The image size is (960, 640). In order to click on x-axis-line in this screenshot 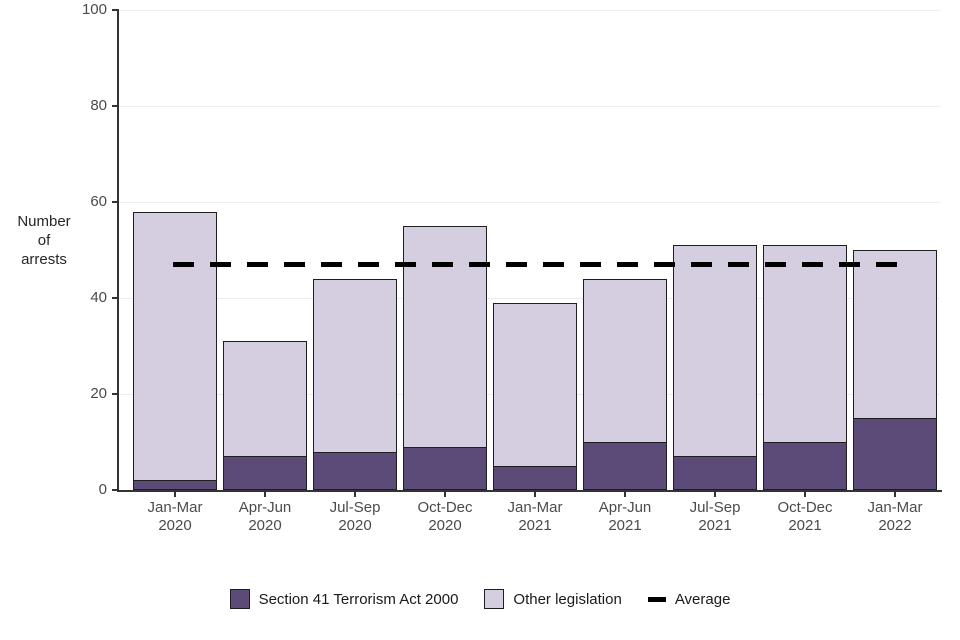, I will do `click(529, 491)`.